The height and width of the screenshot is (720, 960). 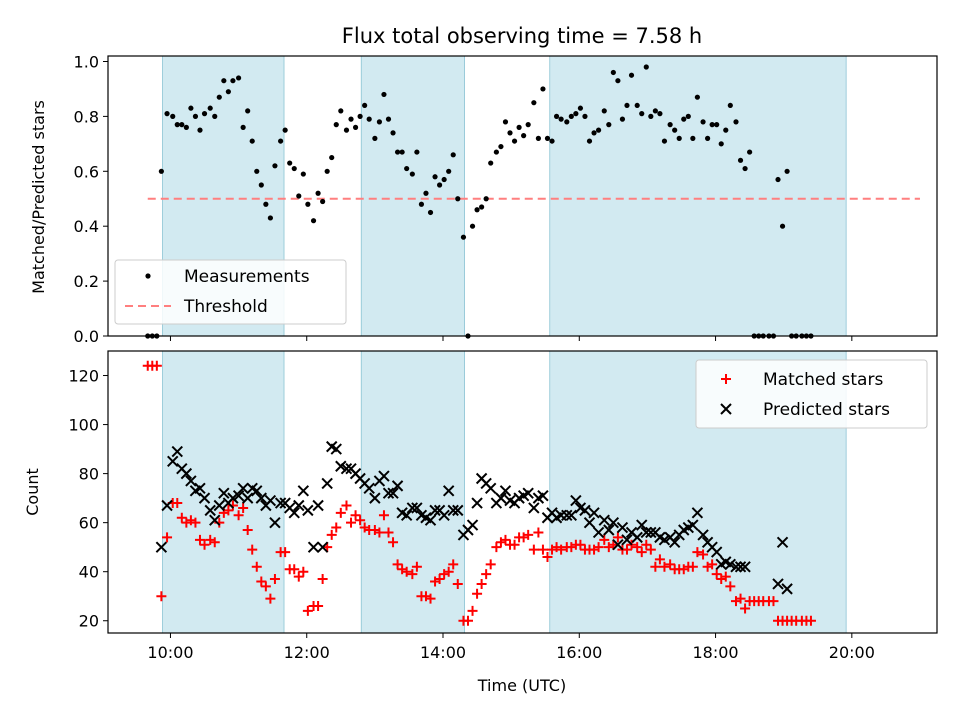 What do you see at coordinates (86, 61) in the screenshot?
I see `top-y-tick-label: 1.0` at bounding box center [86, 61].